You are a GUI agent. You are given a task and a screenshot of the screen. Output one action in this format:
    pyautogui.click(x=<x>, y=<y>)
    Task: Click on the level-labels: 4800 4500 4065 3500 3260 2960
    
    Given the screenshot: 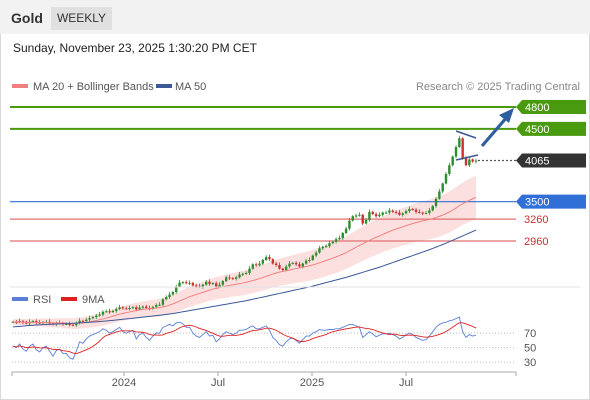 What is the action you would take?
    pyautogui.click(x=551, y=174)
    